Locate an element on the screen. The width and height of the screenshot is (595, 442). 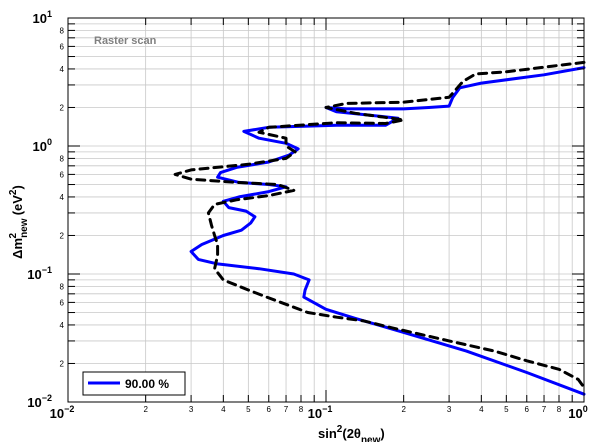
legend-box is located at coordinates (134, 383).